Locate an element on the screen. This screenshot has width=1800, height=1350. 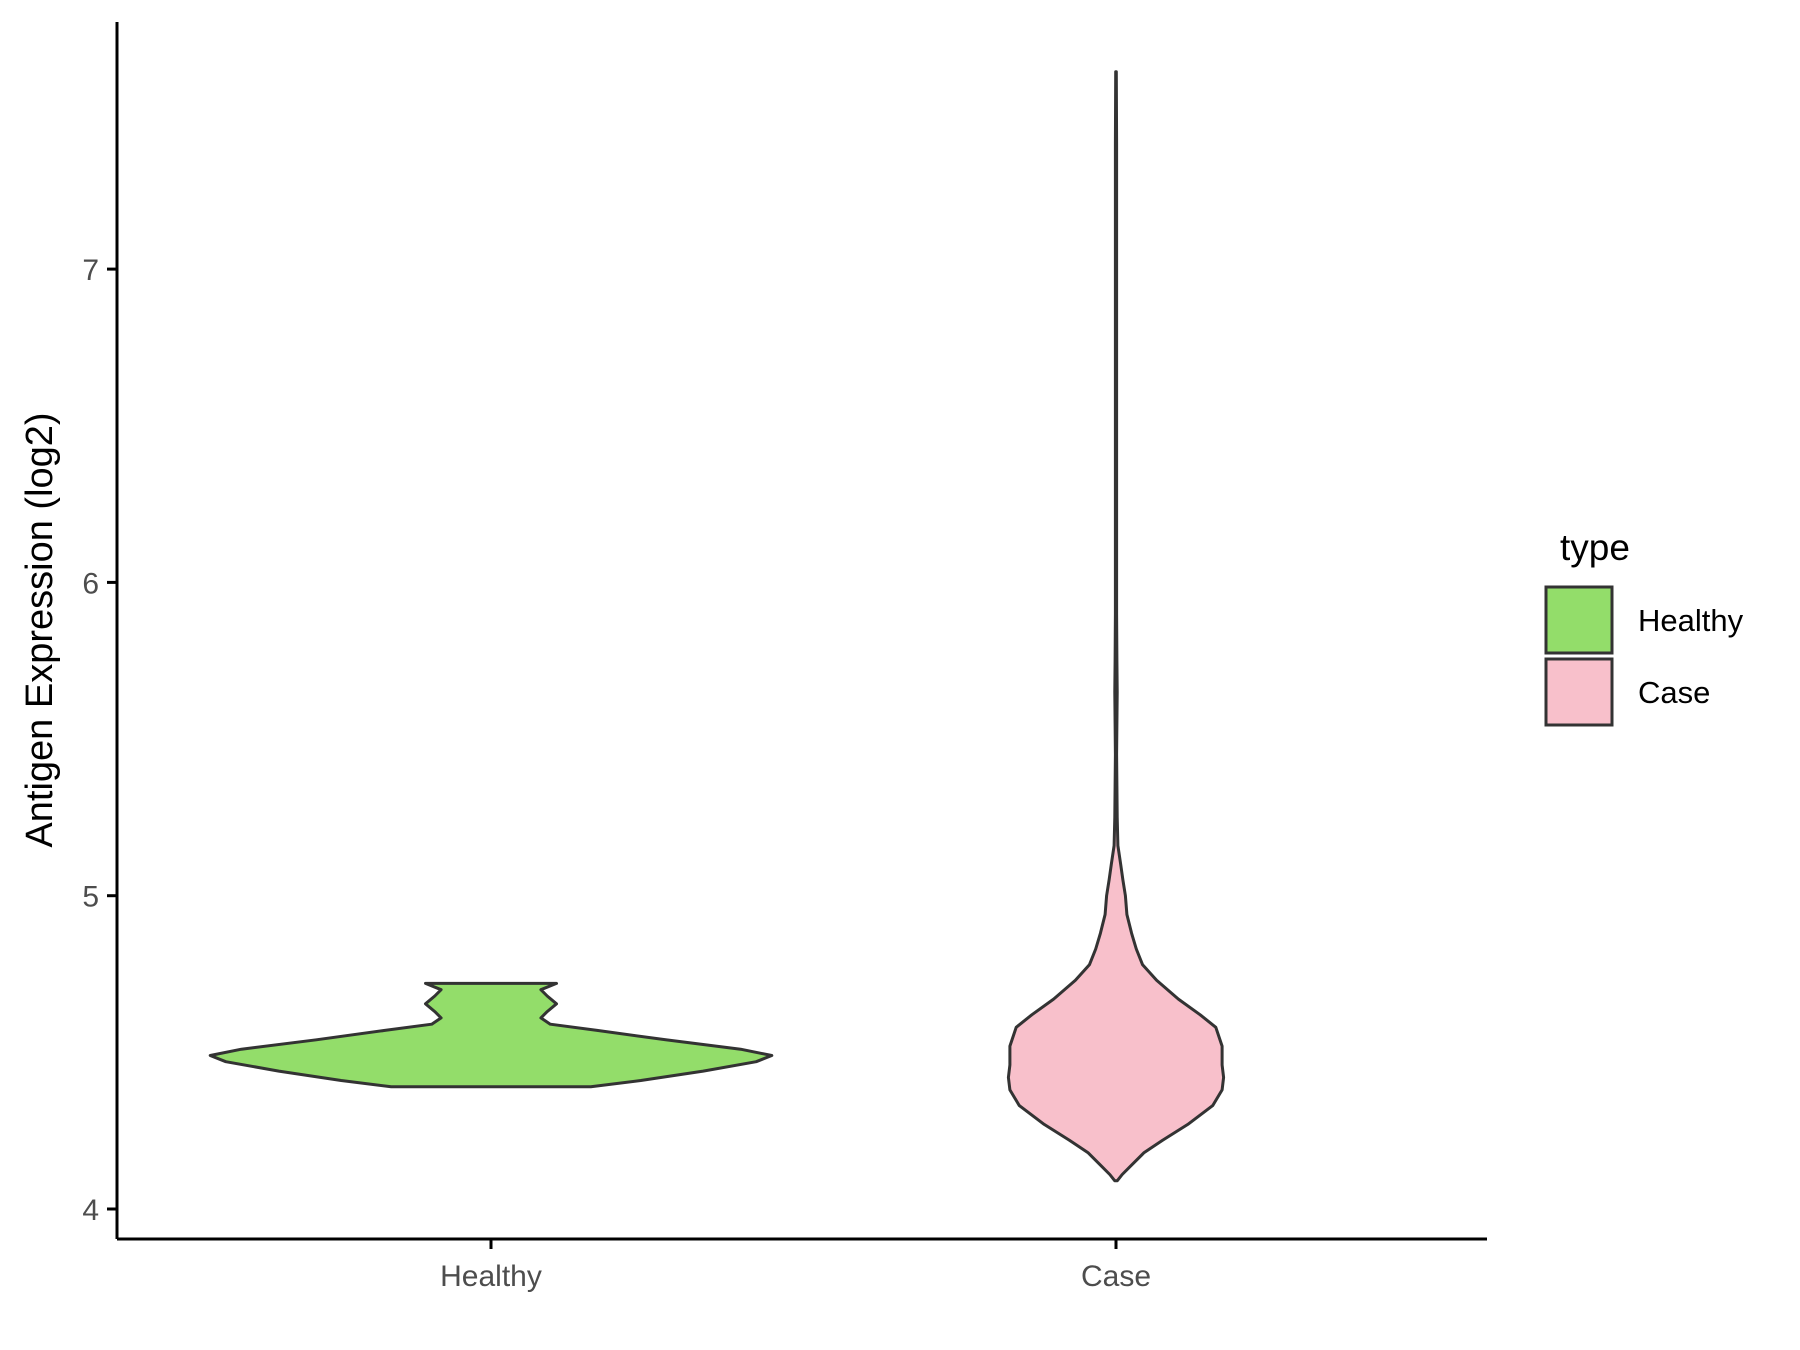
violin-case is located at coordinates (1116, 626).